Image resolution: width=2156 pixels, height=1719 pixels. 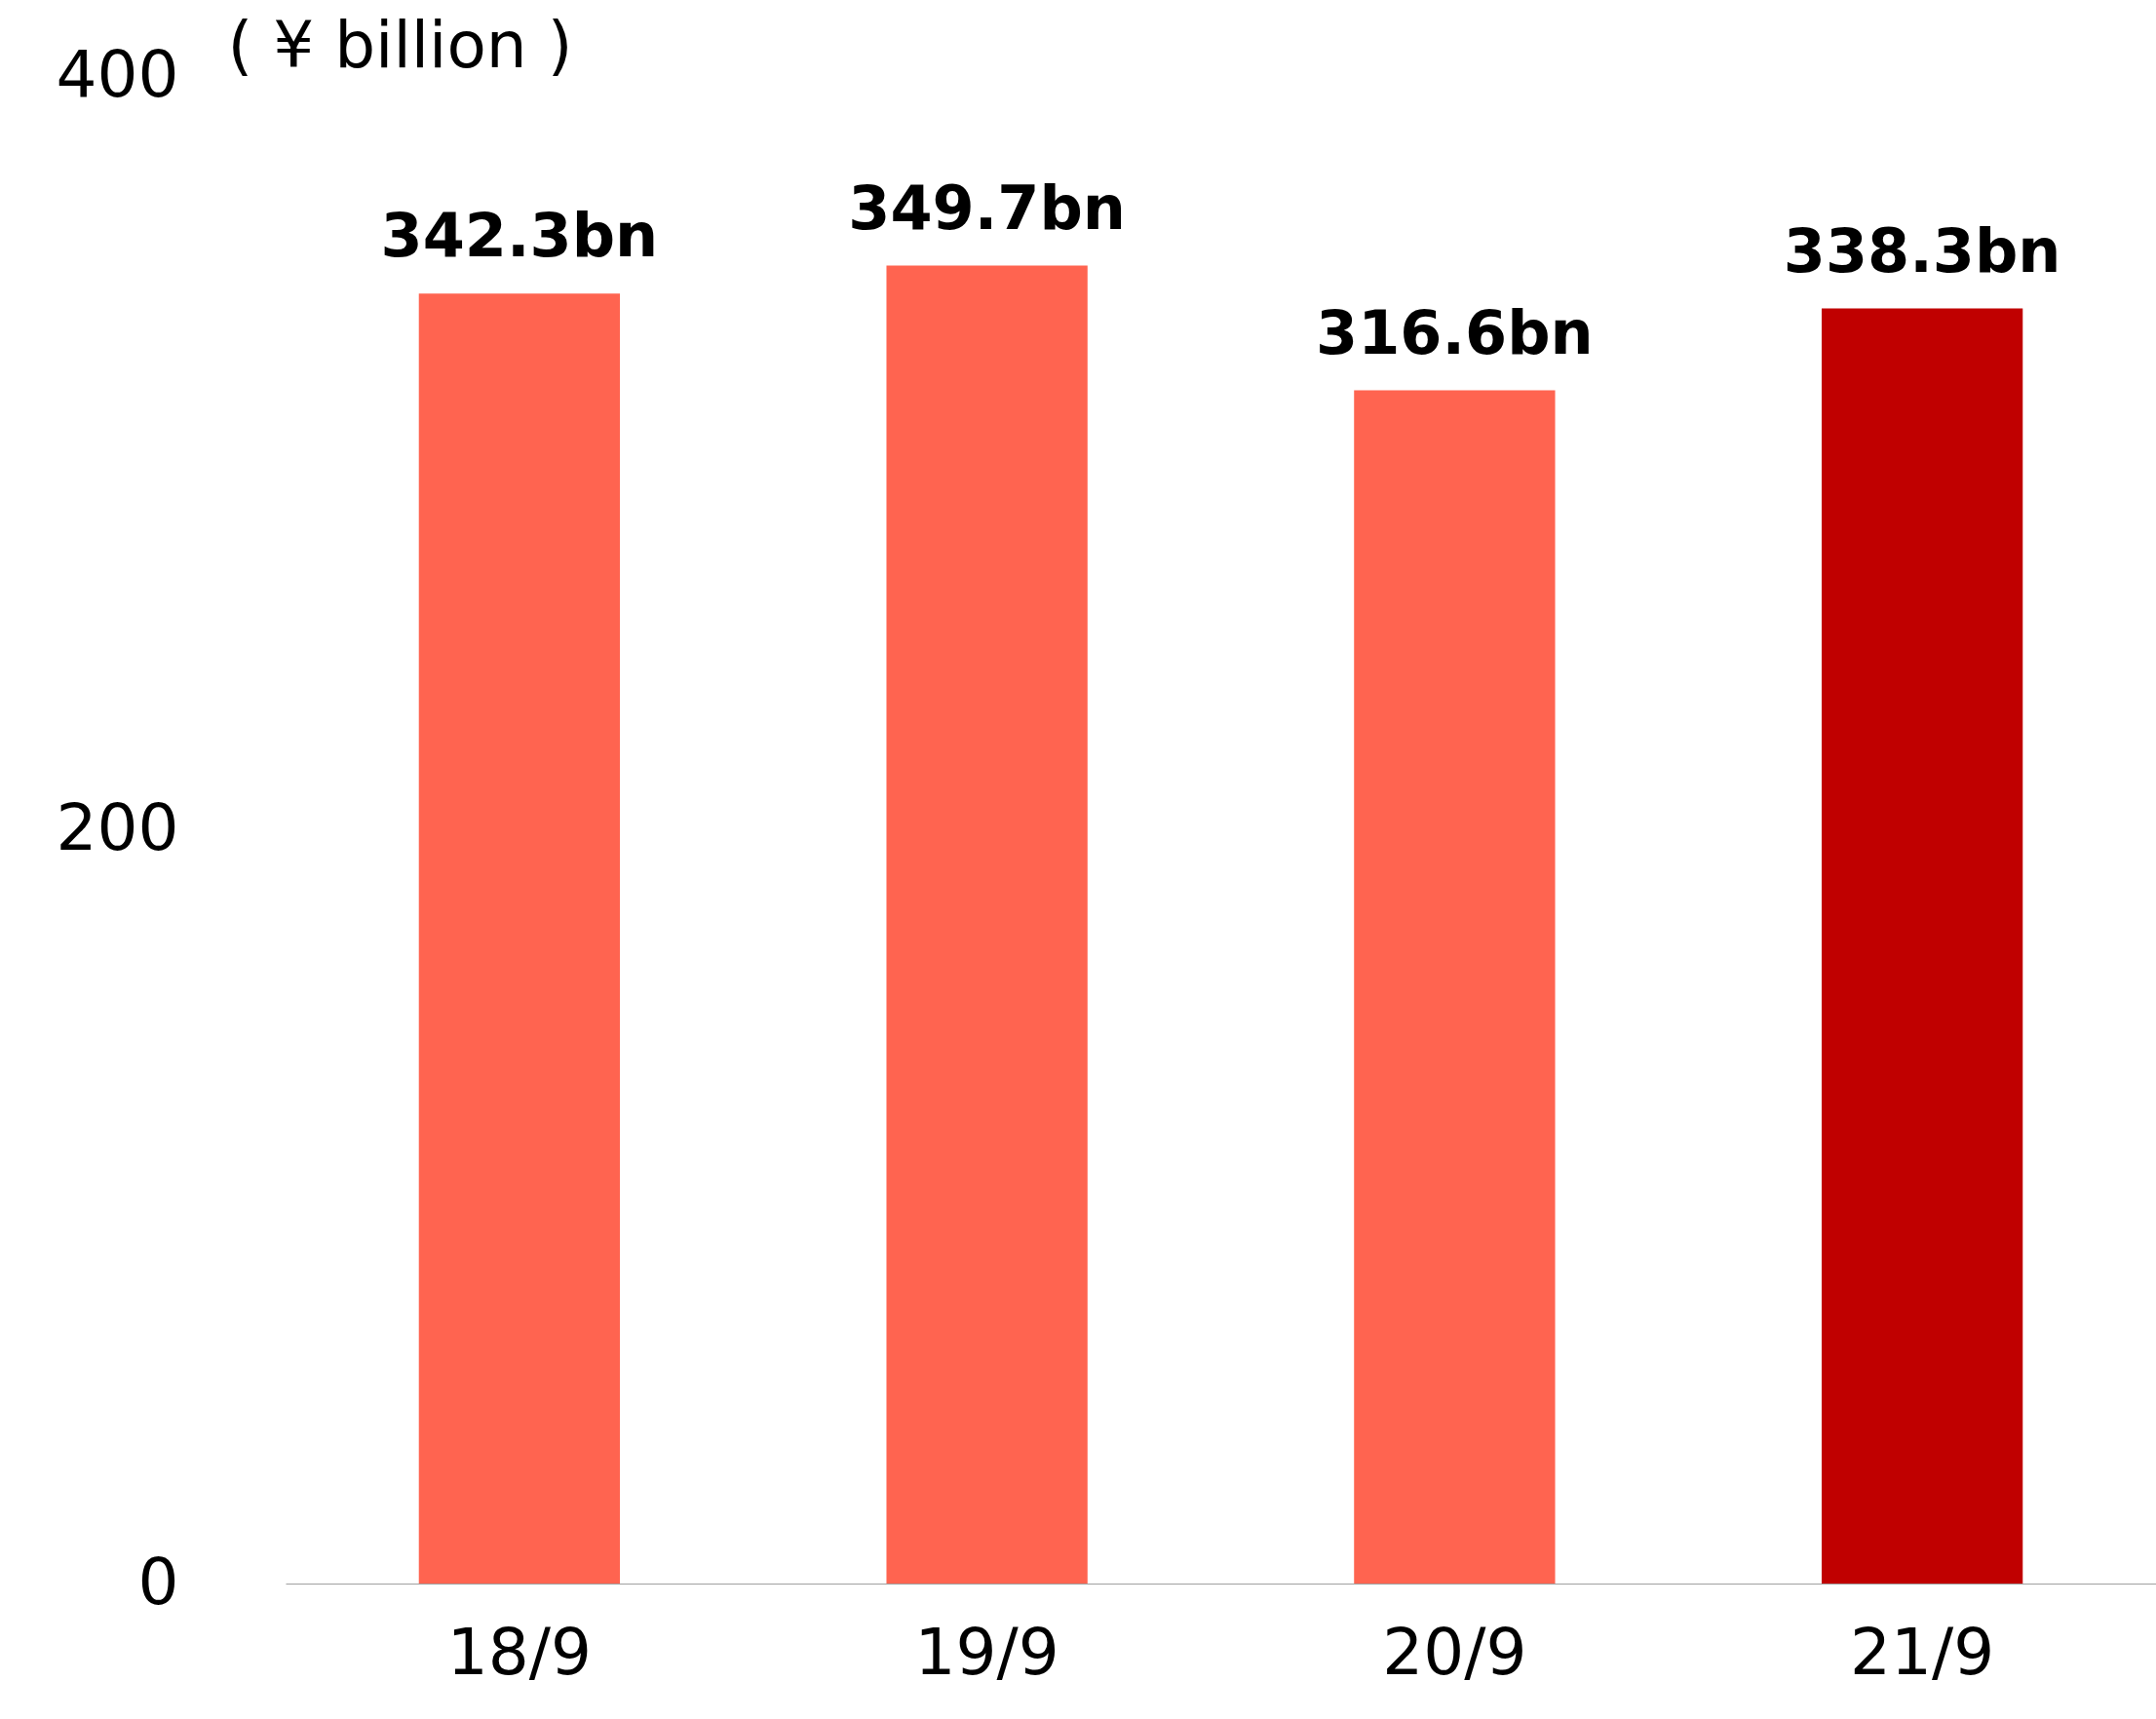 I want to click on y-tick-label: 400, so click(x=117, y=74).